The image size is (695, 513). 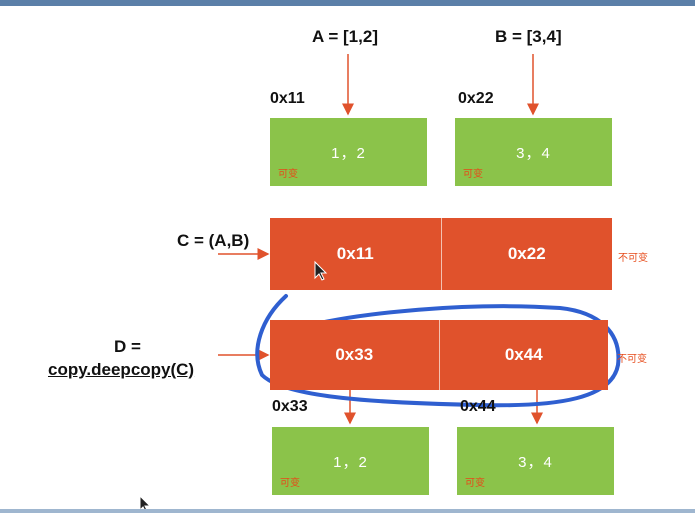 I want to click on address-label-0x44: 0x44, so click(x=478, y=406).